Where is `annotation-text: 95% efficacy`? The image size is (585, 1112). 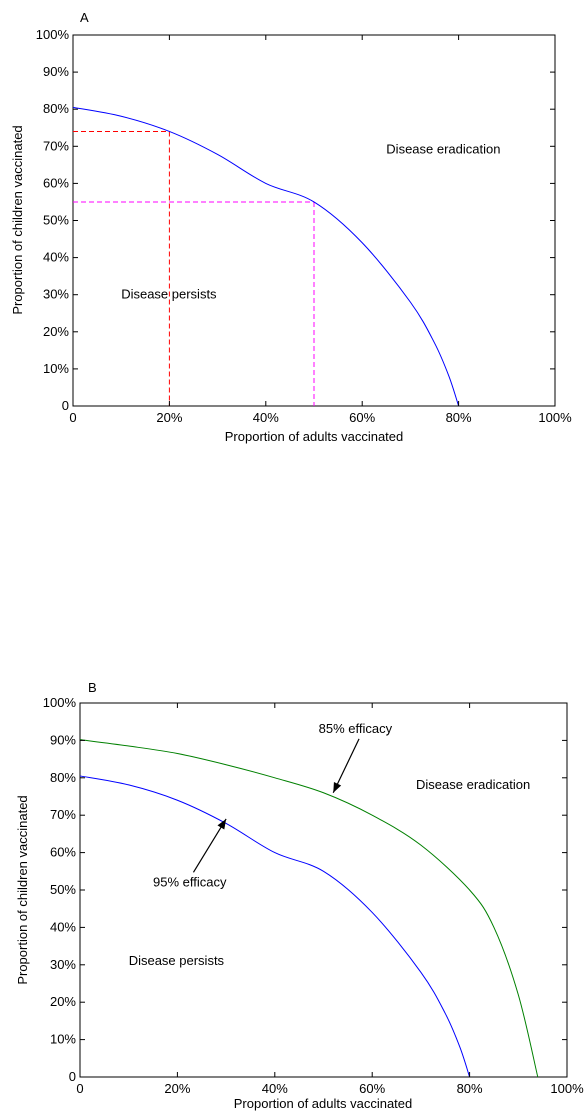 annotation-text: 95% efficacy is located at coordinates (190, 881).